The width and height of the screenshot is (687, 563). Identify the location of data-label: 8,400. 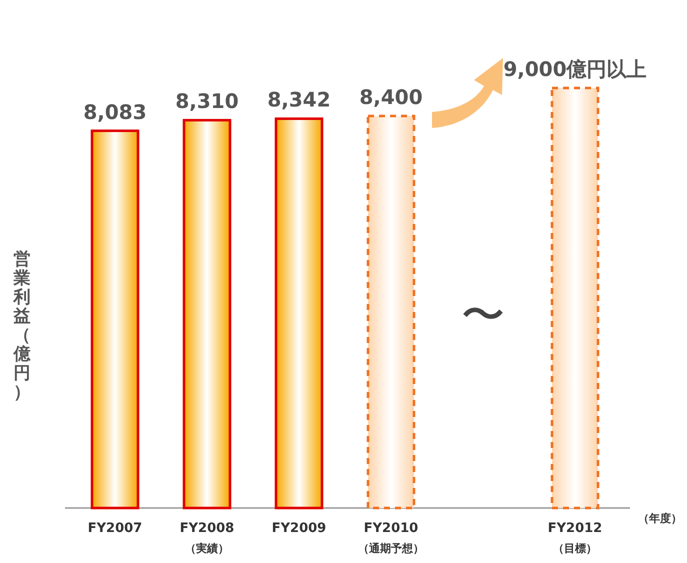
(391, 97).